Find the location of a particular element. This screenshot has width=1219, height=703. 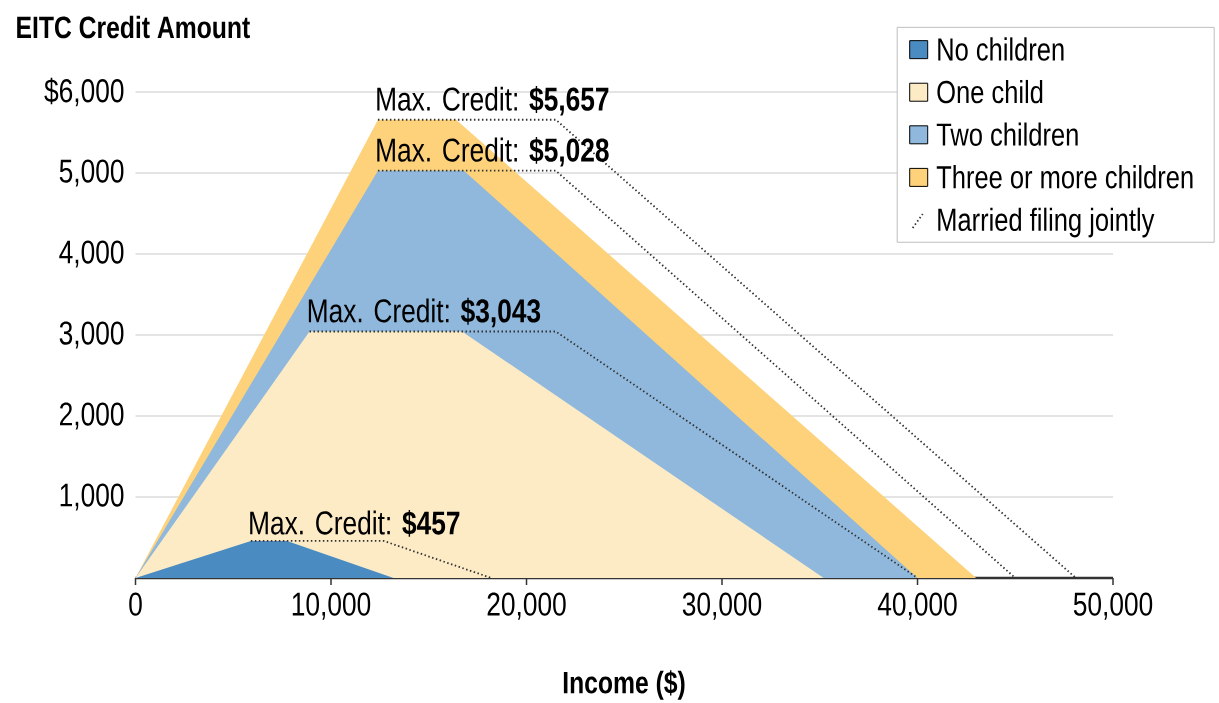

legend-label: One child is located at coordinates (990, 91).